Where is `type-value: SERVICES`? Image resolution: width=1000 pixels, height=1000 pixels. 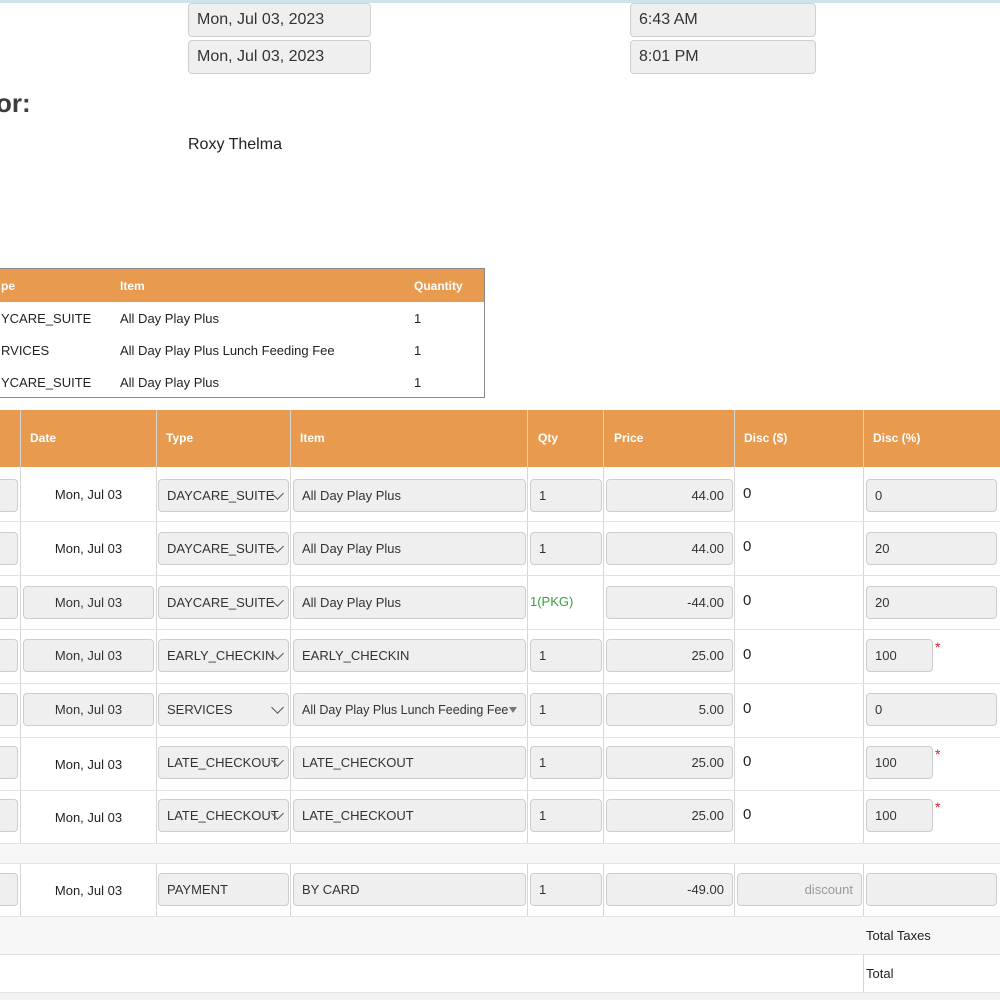
type-value: SERVICES is located at coordinates (200, 709).